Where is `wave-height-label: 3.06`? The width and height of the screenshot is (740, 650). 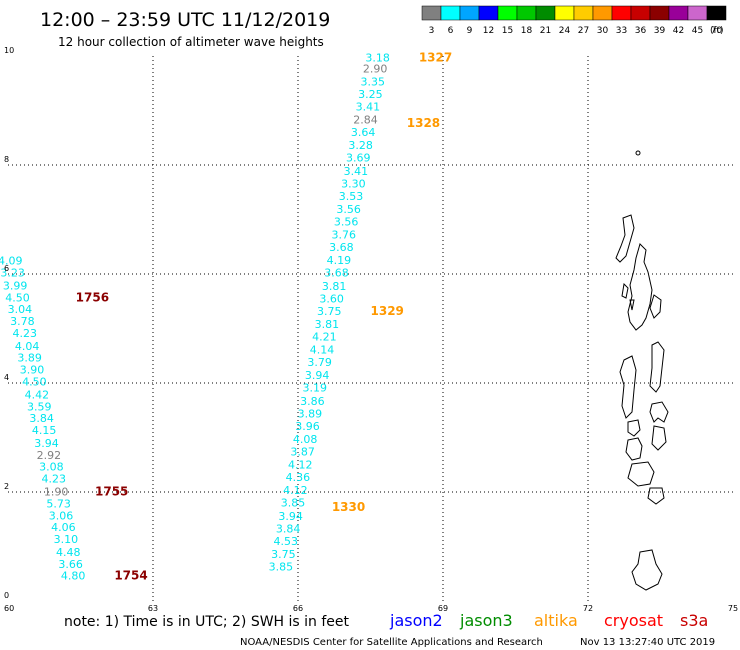
wave-height-label: 3.06 is located at coordinates (61, 515).